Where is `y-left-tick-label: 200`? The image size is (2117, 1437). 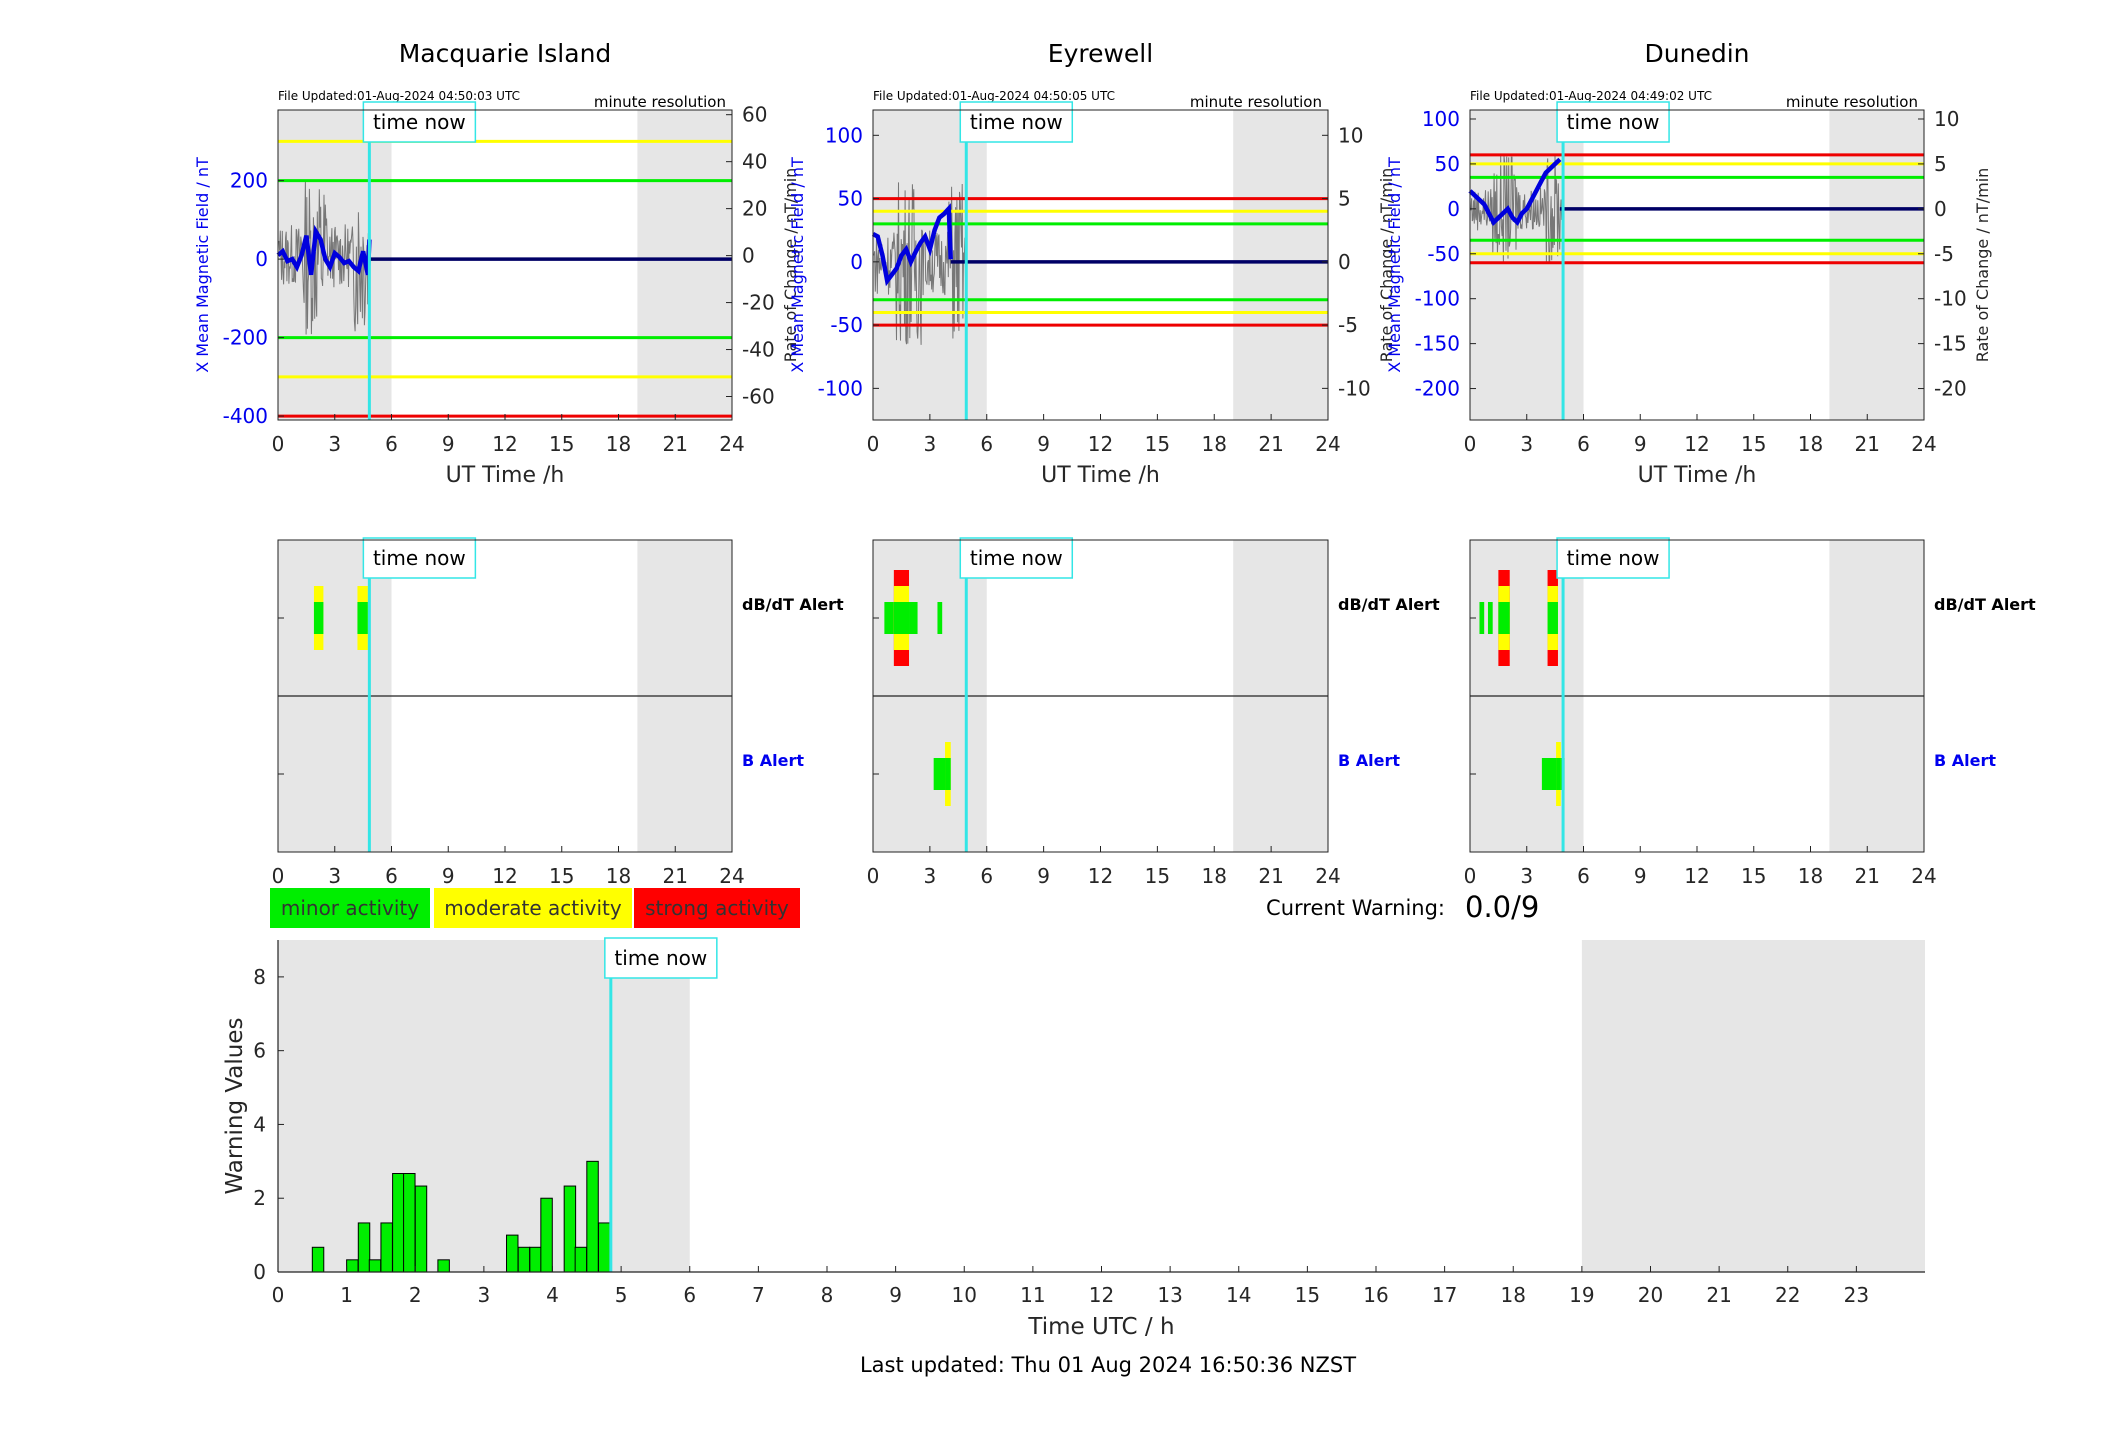 y-left-tick-label: 200 is located at coordinates (249, 181).